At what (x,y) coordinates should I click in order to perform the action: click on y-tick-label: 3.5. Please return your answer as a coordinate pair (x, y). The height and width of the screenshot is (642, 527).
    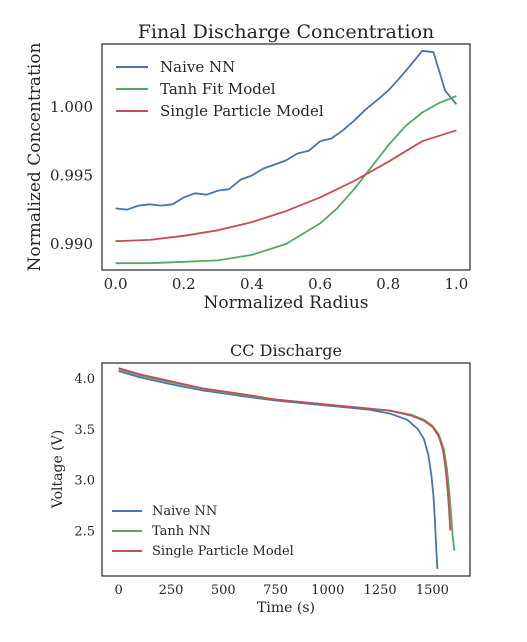
    Looking at the image, I should click on (84, 430).